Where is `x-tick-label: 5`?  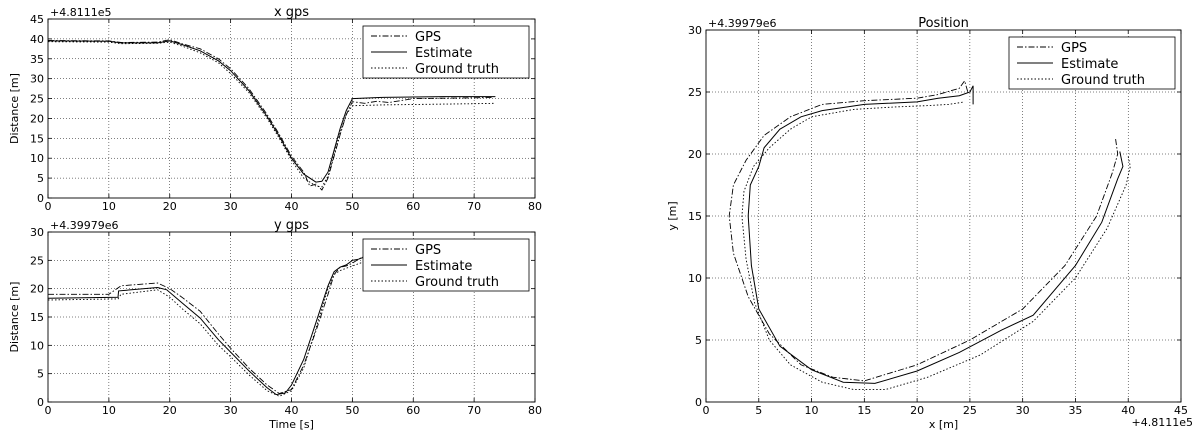
x-tick-label: 5 is located at coordinates (758, 410).